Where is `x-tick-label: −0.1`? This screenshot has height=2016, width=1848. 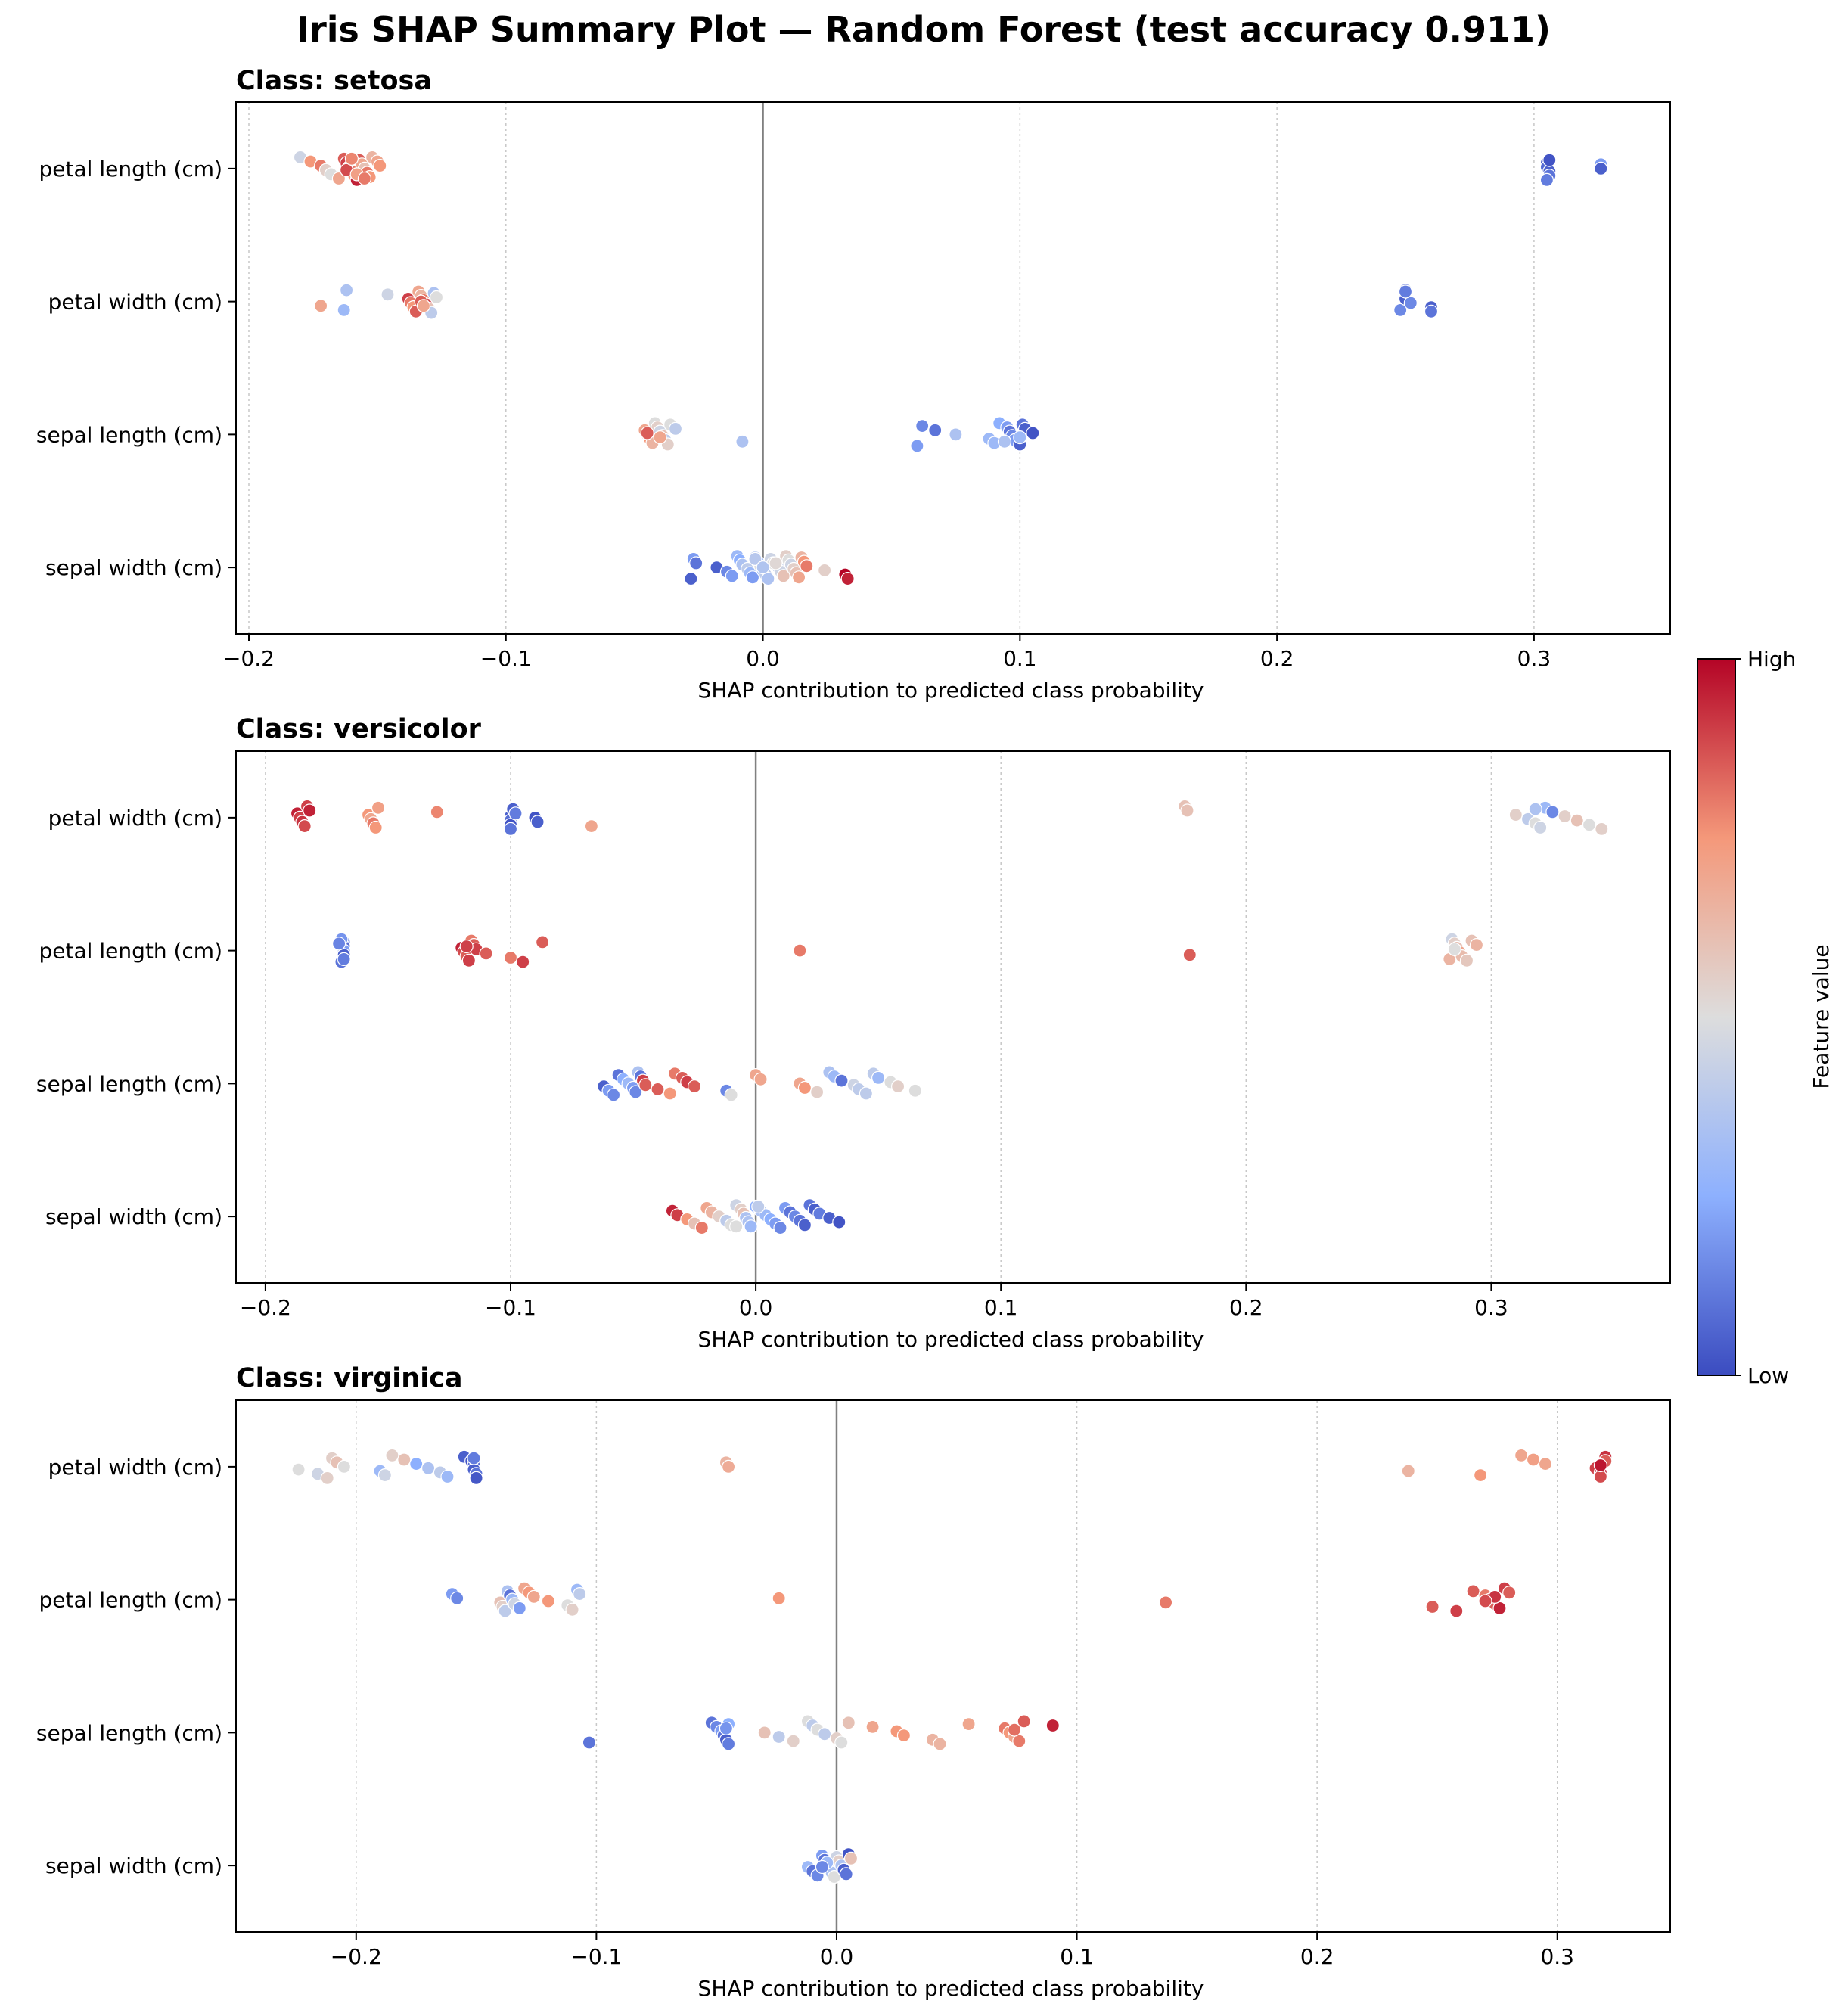
x-tick-label: −0.1 is located at coordinates (596, 1956).